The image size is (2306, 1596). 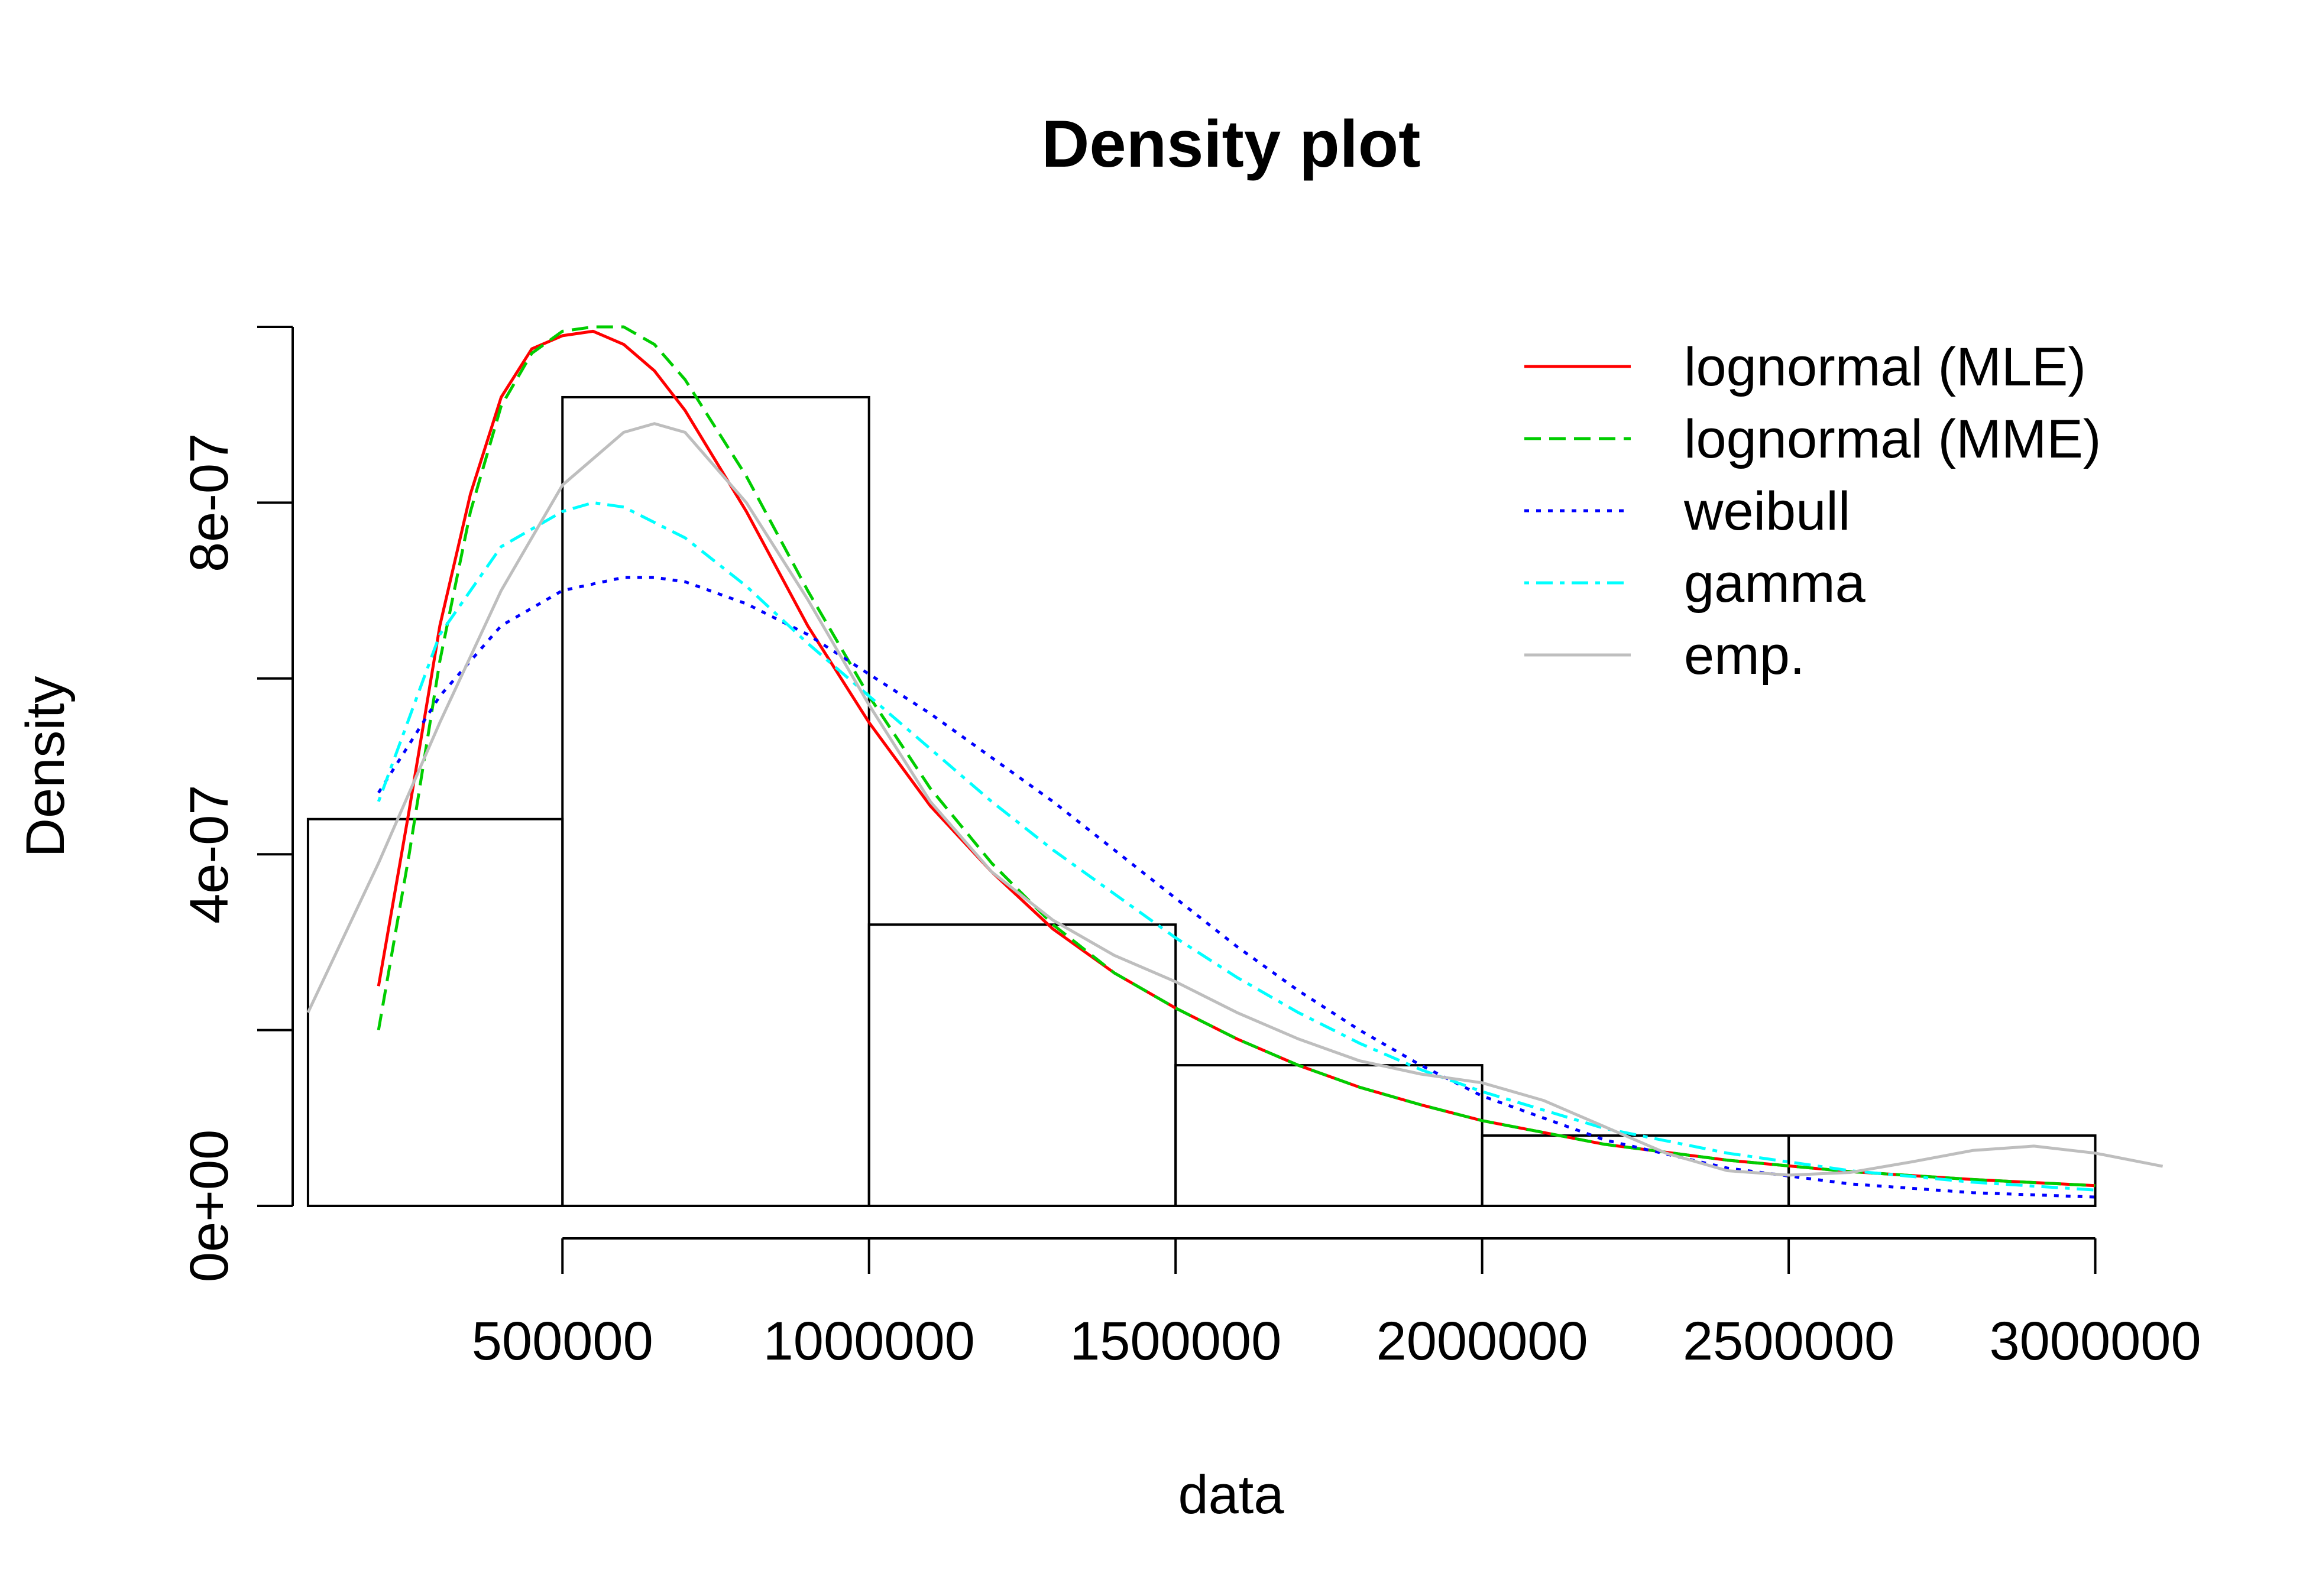 I want to click on x-tick-label: 2500000, so click(x=1788, y=1341).